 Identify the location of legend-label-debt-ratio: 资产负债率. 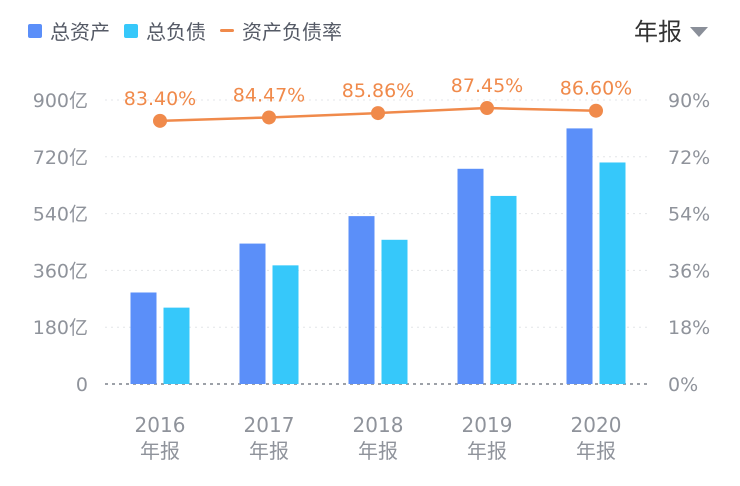
(292, 32).